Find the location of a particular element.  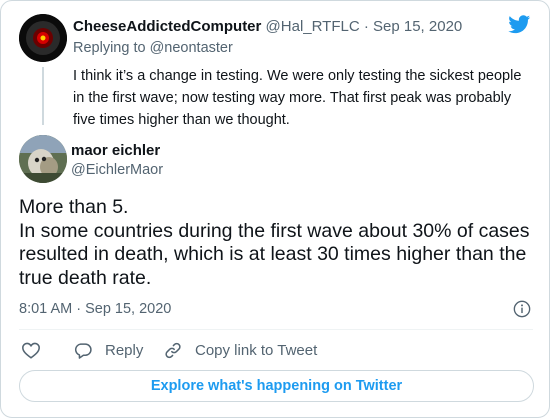

parent-display-name: CheeseAddictedComputer is located at coordinates (167, 26).